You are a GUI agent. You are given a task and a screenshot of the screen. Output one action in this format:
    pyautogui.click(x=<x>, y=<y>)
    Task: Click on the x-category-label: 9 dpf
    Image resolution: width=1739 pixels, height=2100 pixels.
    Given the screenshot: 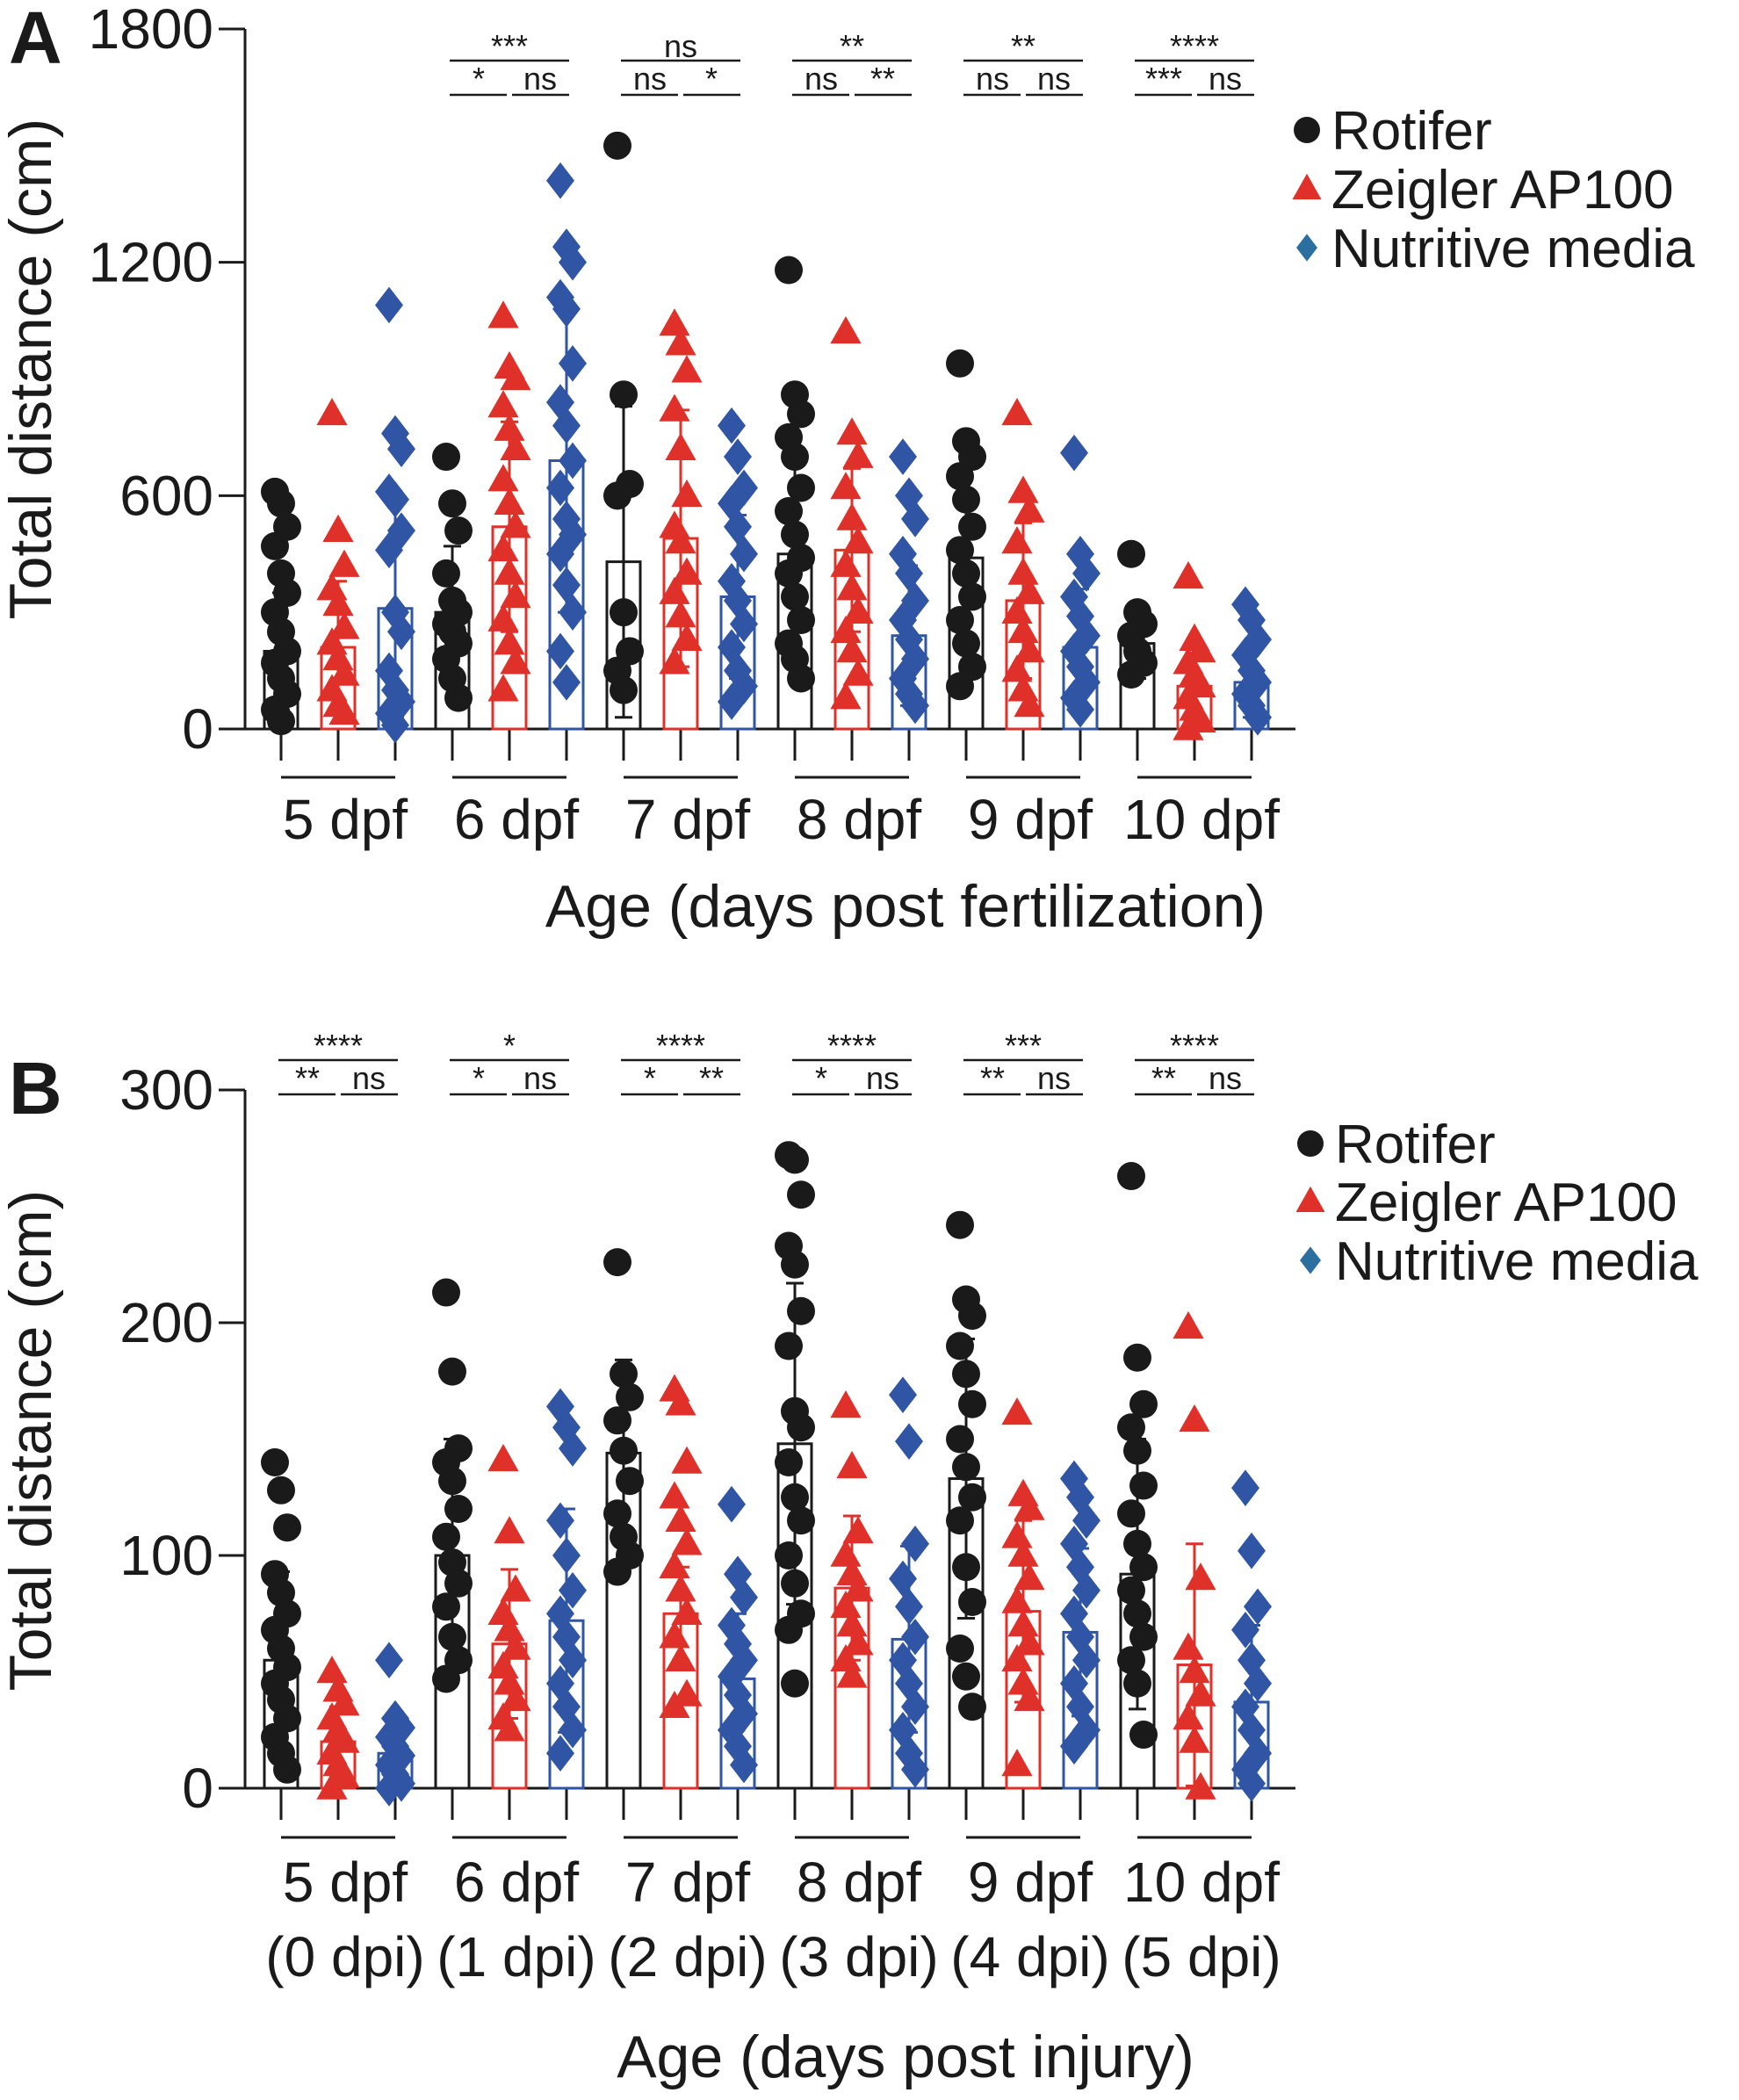 What is the action you would take?
    pyautogui.click(x=1031, y=819)
    